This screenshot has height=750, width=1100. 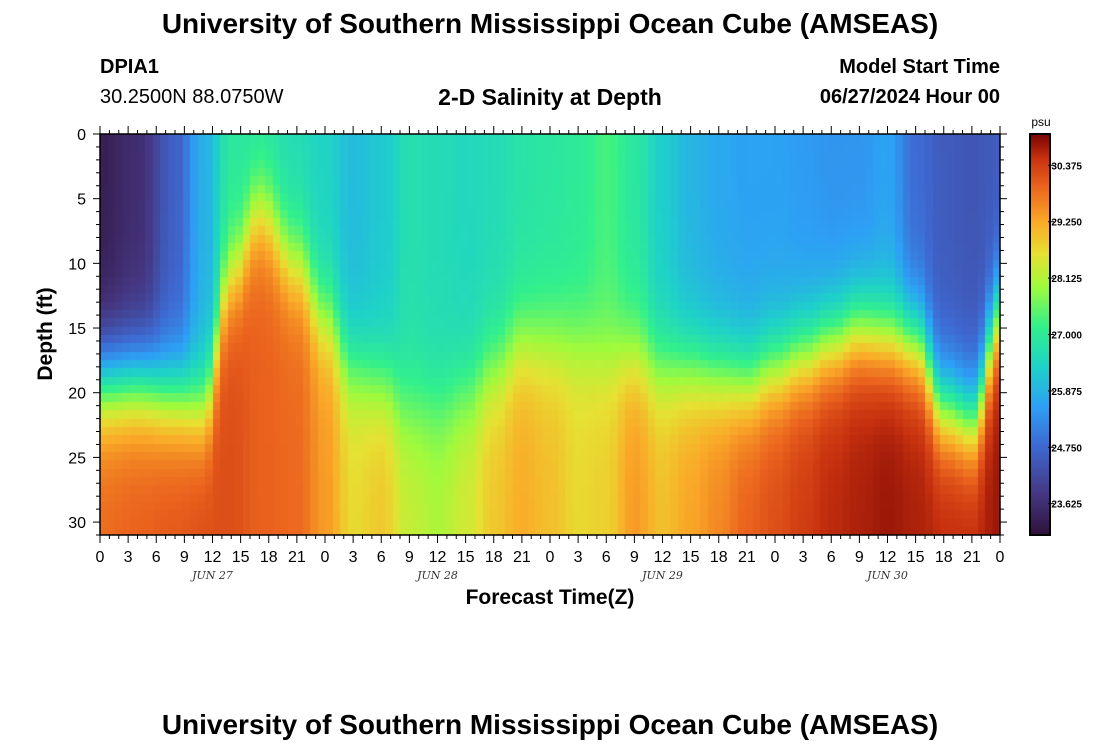 What do you see at coordinates (77, 329) in the screenshot?
I see `y-tick-label: 15` at bounding box center [77, 329].